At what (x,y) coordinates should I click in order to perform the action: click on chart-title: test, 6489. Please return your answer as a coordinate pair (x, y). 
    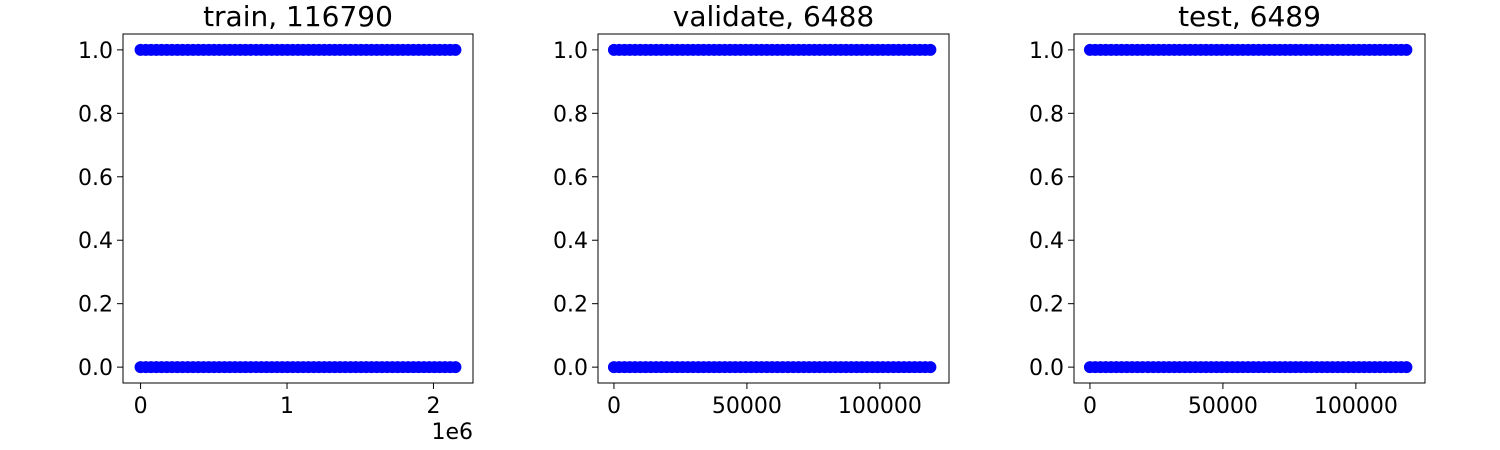
    Looking at the image, I should click on (1249, 16).